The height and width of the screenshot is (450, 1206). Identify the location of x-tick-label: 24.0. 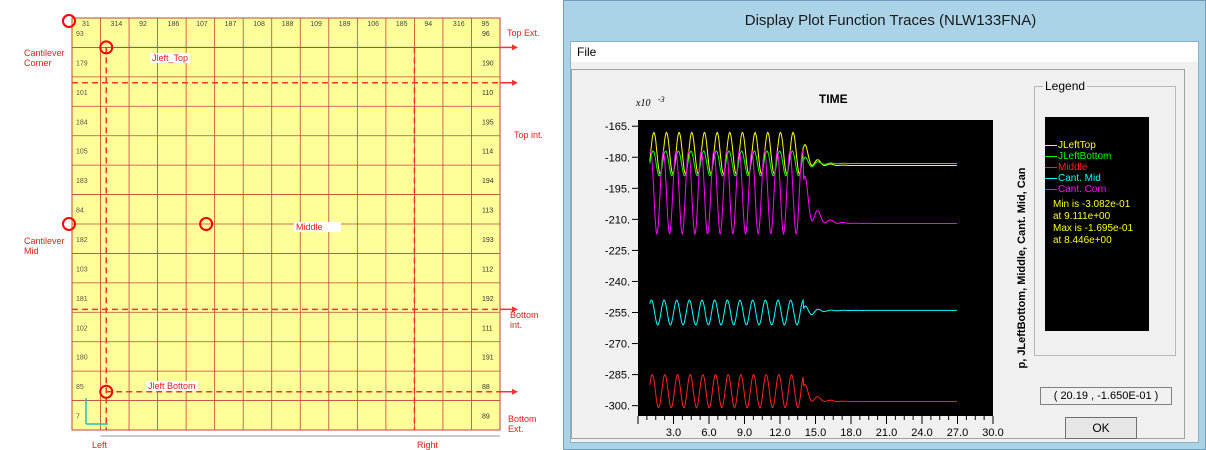
(921, 432).